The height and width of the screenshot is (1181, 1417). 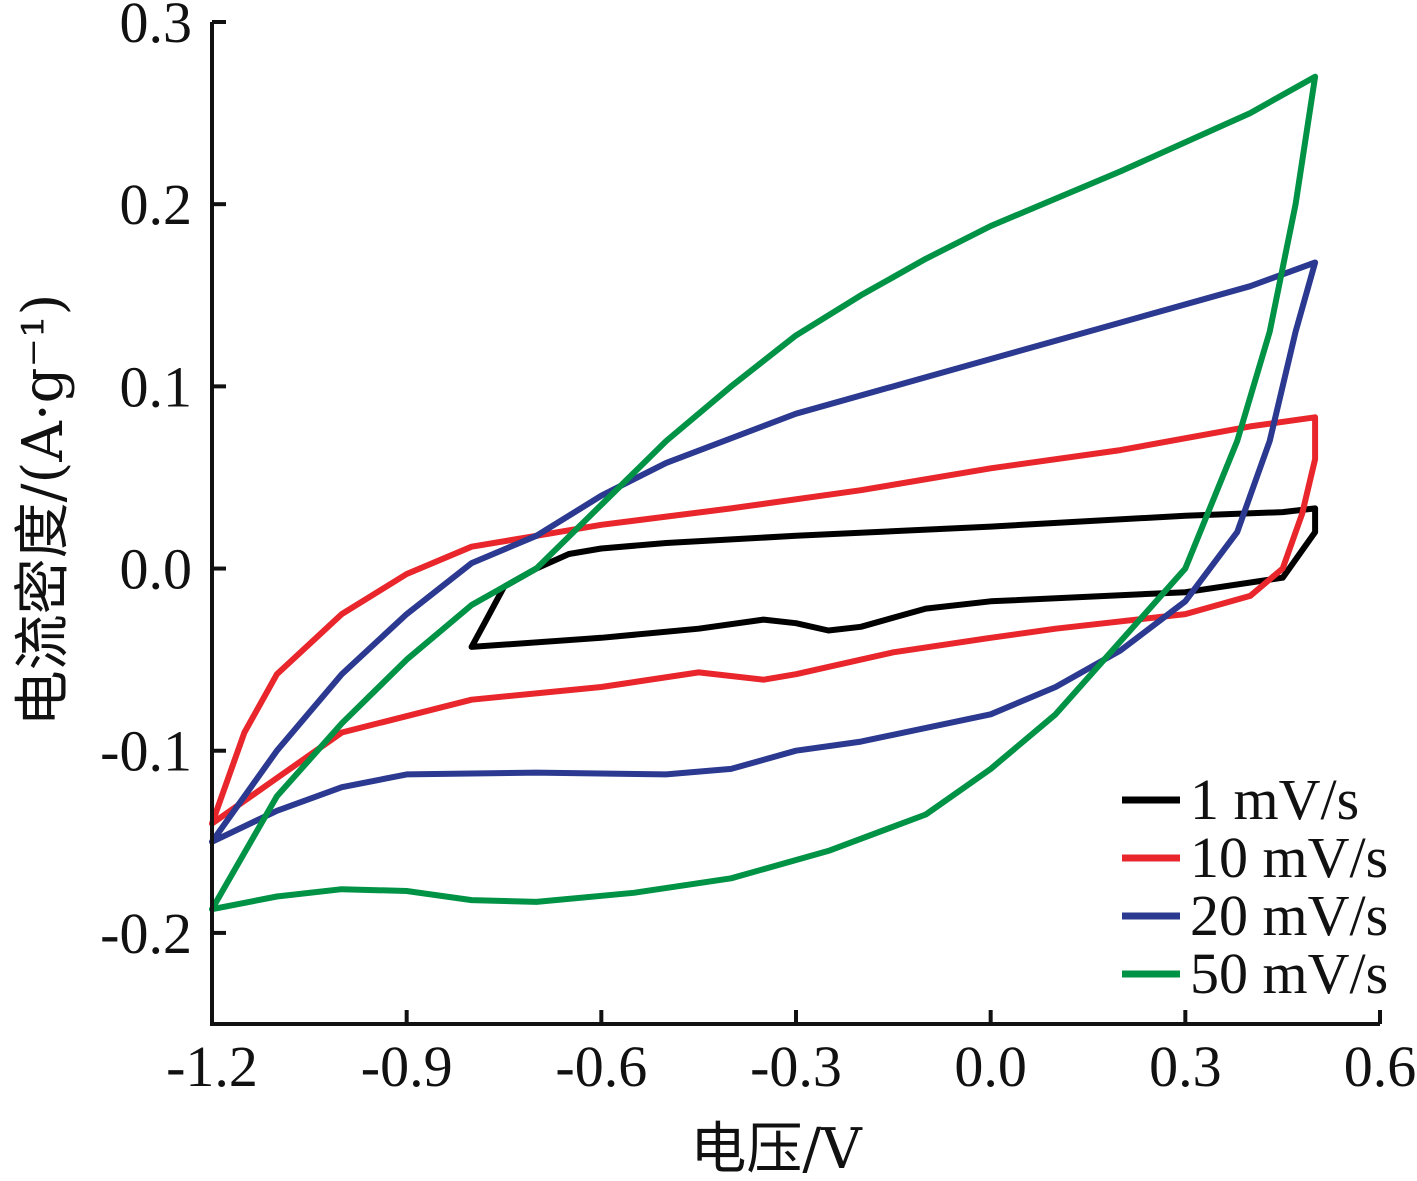 I want to click on x-tick-label: -0.6, so click(x=601, y=1066).